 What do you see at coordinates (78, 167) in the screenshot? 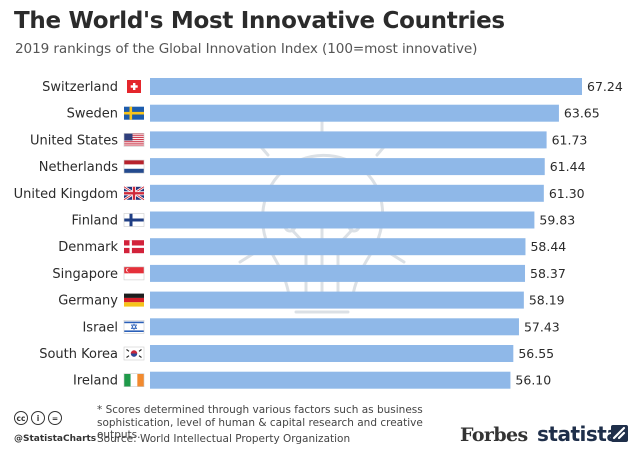
I see `category-label: Netherlands` at bounding box center [78, 167].